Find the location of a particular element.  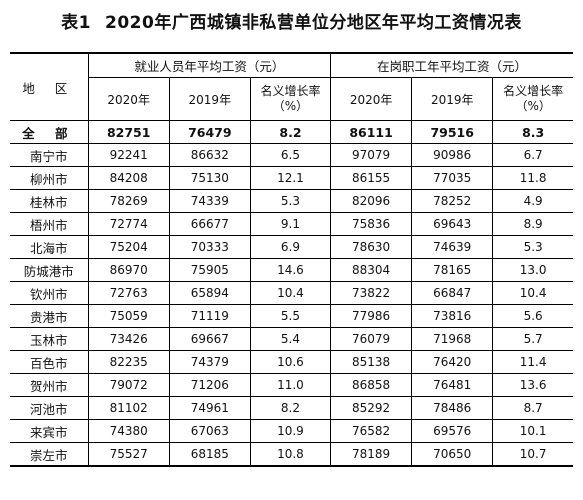

employed-2019-cell: 75130 is located at coordinates (209, 178).